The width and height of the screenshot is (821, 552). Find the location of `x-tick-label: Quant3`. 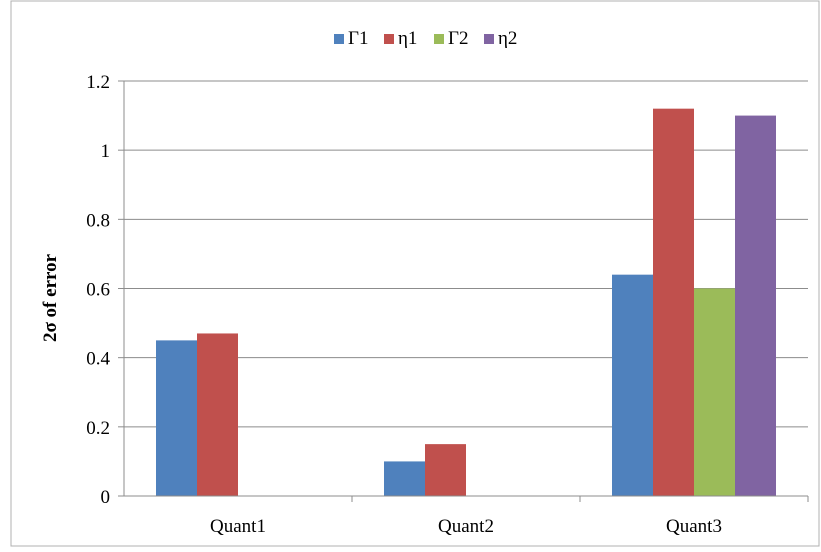

x-tick-label: Quant3 is located at coordinates (694, 526).